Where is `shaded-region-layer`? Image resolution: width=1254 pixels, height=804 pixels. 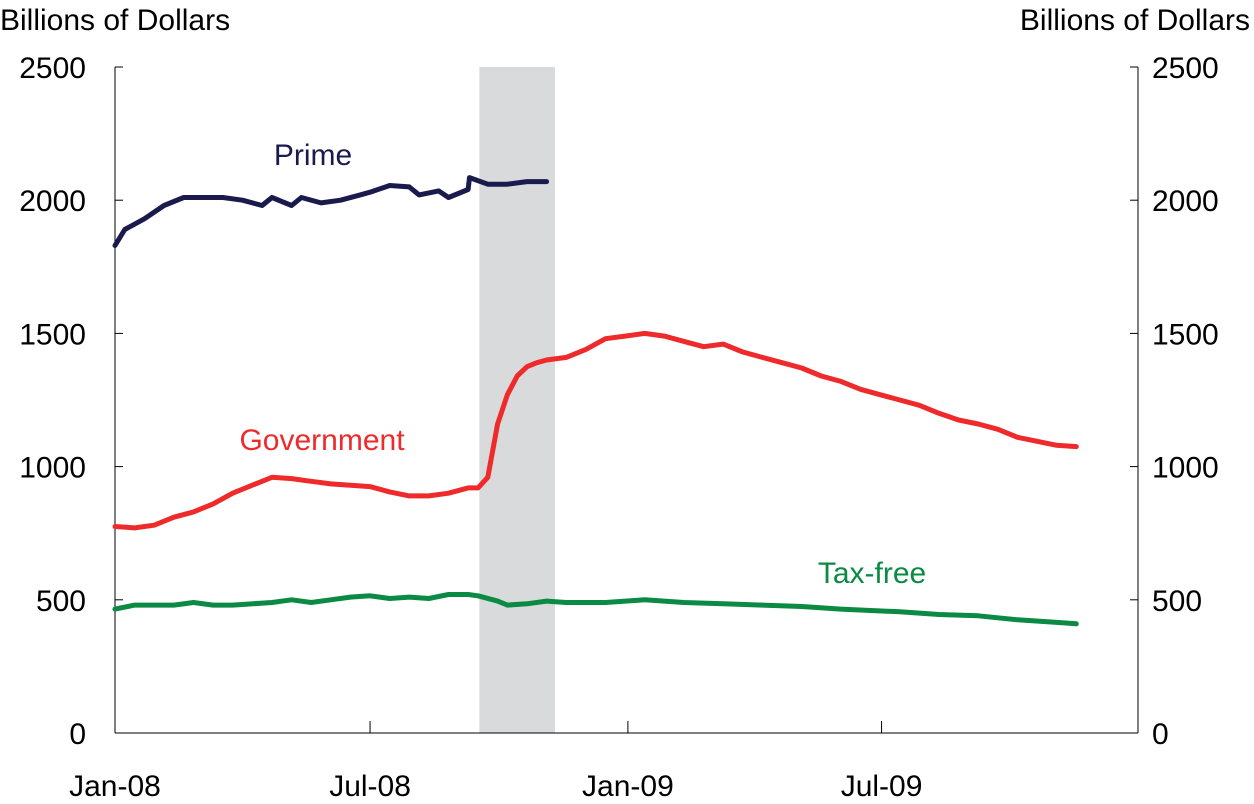
shaded-region-layer is located at coordinates (517, 400).